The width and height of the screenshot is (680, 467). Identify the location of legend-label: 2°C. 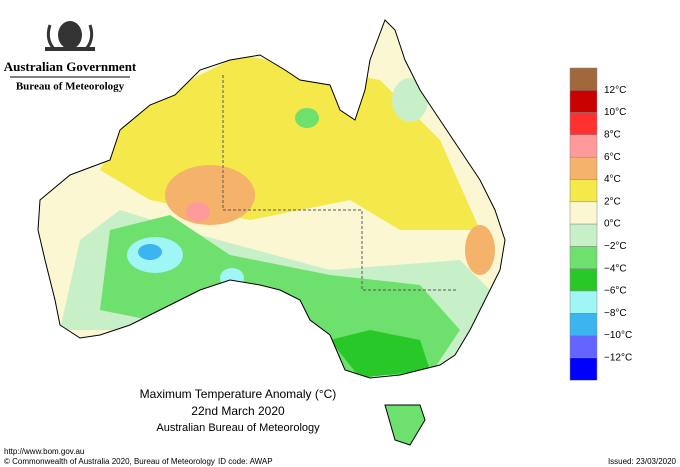
(612, 201).